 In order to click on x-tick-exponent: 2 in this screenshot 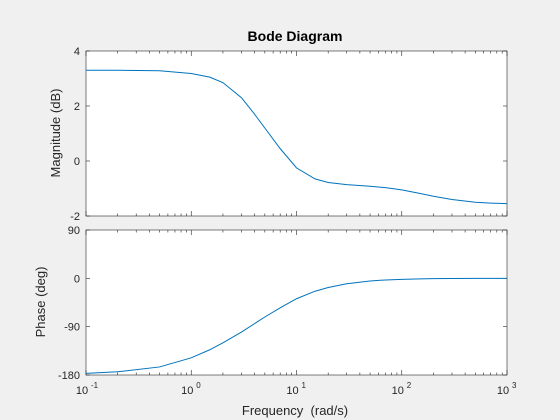, I will do `click(409, 385)`.